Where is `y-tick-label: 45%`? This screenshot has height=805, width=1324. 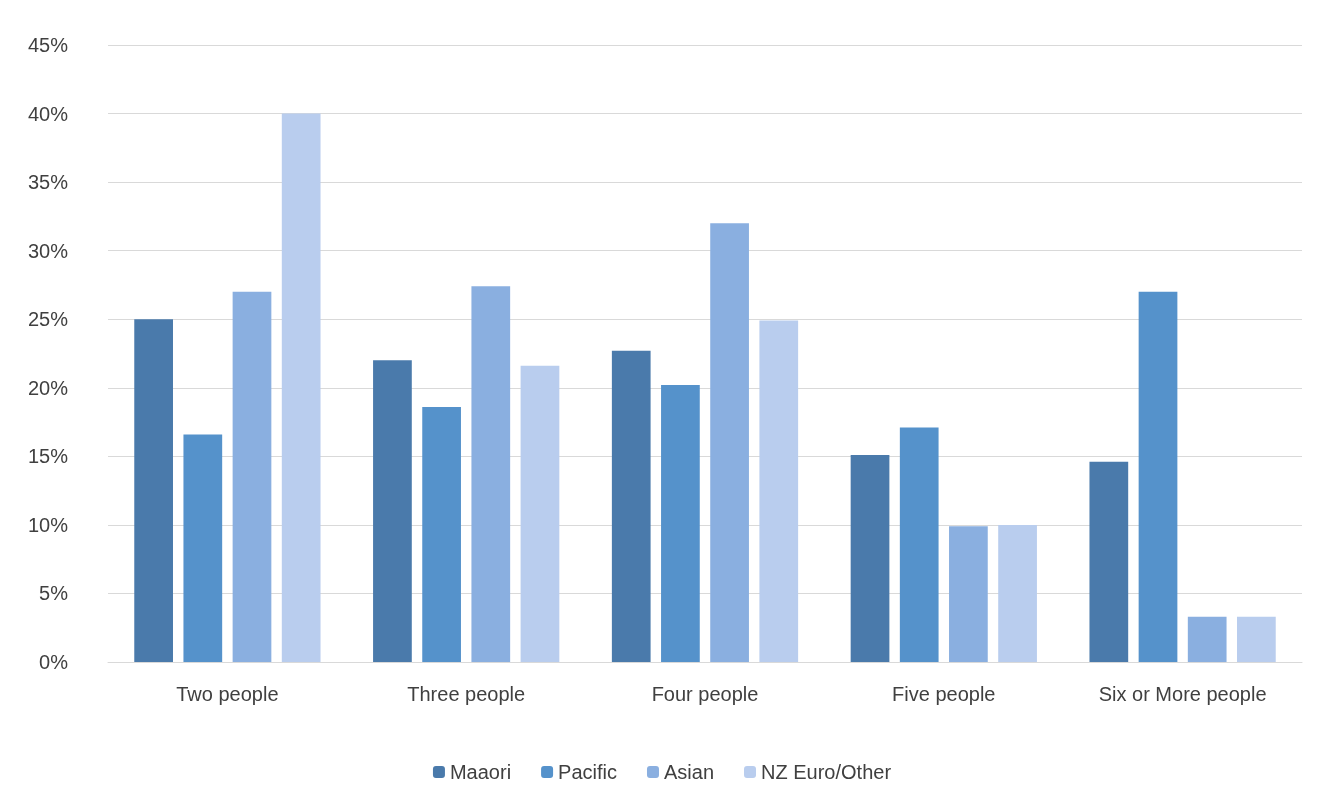
y-tick-label: 45% is located at coordinates (48, 45).